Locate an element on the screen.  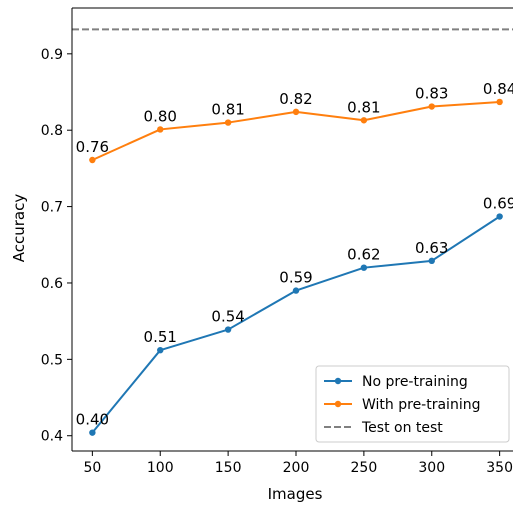
x-tick-label: 250 is located at coordinates (364, 468).